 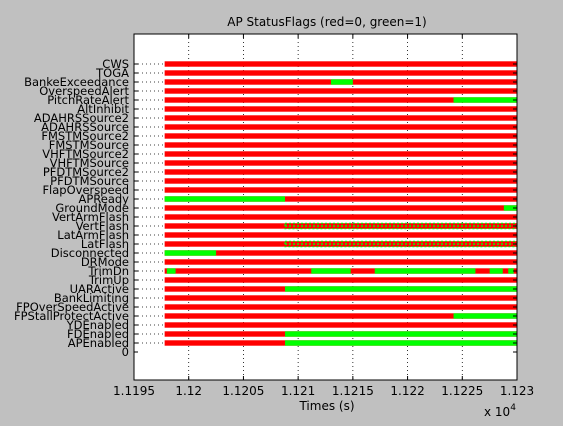 I want to click on x-axis-label: Times (s), so click(x=326, y=406).